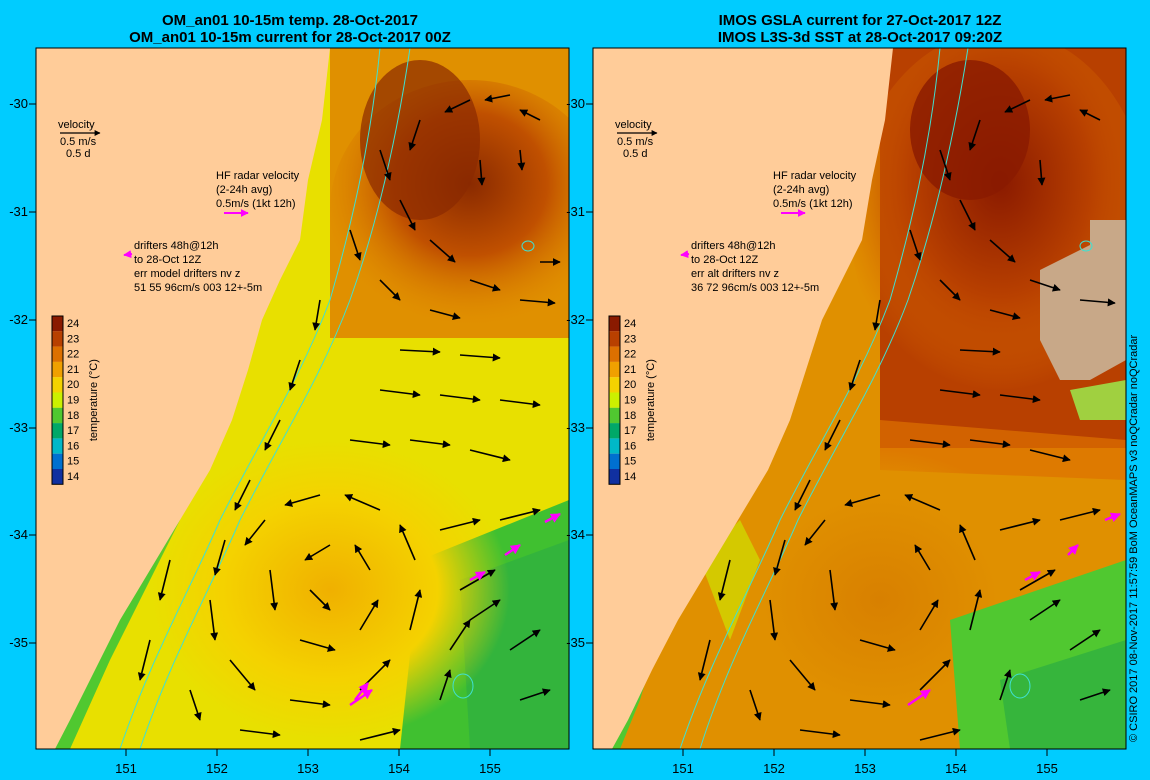 This screenshot has height=780, width=1150. Describe the element at coordinates (187, 274) in the screenshot. I see `drifters-line-3: err model drifters nv z` at that location.